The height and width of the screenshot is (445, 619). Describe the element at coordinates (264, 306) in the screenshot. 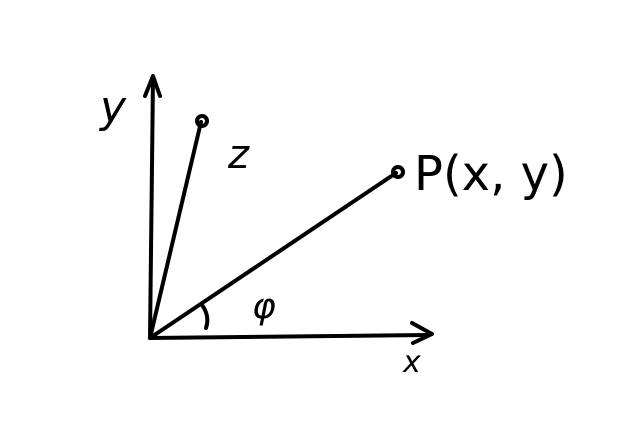

I see `angle-label: φ` at that location.